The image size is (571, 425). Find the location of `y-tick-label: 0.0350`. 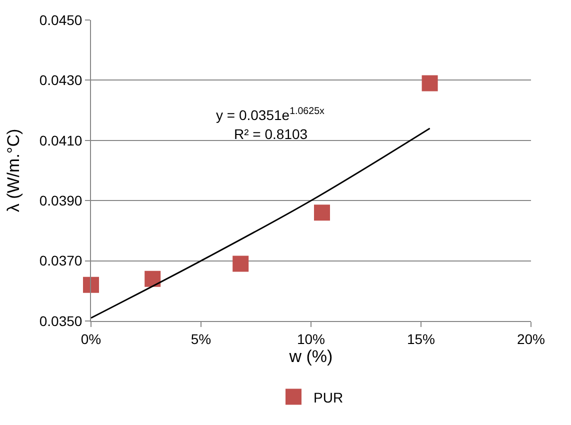

y-tick-label: 0.0350 is located at coordinates (60, 320).